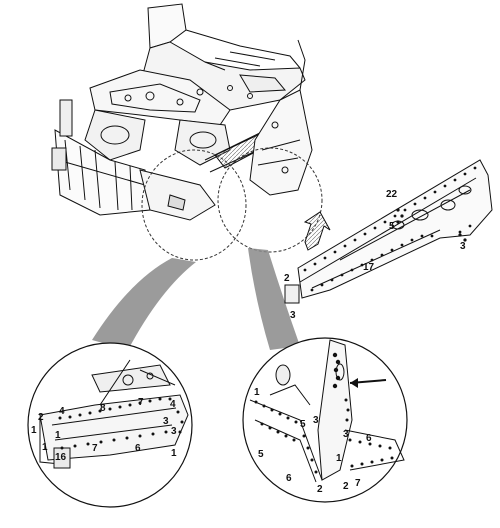  Describe the element at coordinates (103, 408) in the screenshot. I see `callout-label: 8` at that location.